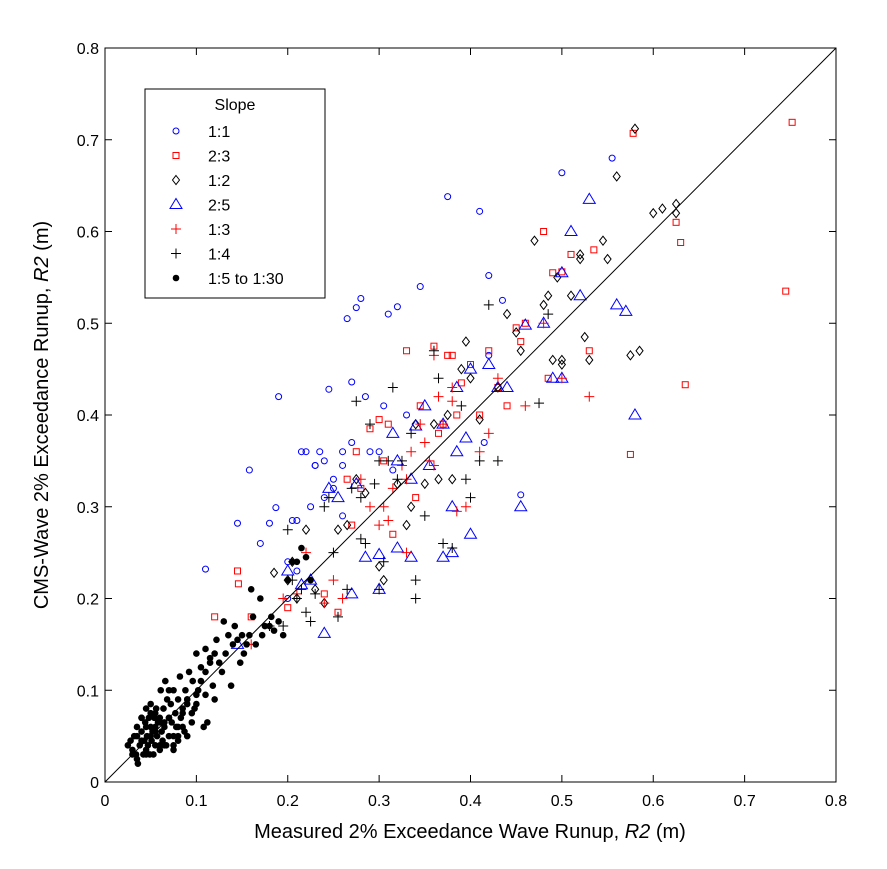 The height and width of the screenshot is (869, 887). What do you see at coordinates (200, 255) in the screenshot?
I see `legend-entry: 1:4` at bounding box center [200, 255].